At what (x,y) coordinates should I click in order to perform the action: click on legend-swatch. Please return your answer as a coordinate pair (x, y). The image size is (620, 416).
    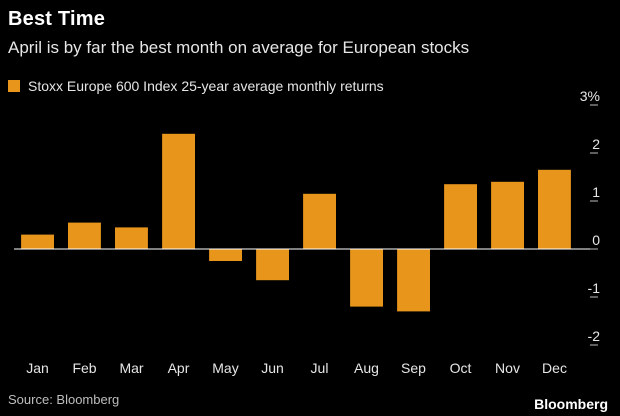
    Looking at the image, I should click on (14, 86).